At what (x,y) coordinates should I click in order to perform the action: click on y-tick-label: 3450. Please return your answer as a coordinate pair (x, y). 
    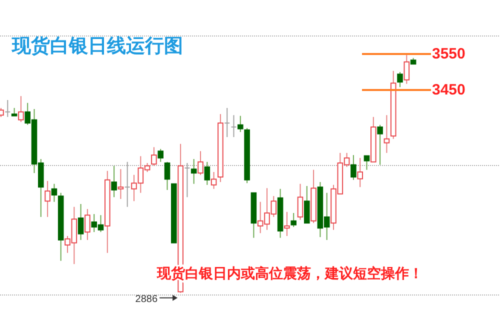
    Looking at the image, I should click on (449, 89).